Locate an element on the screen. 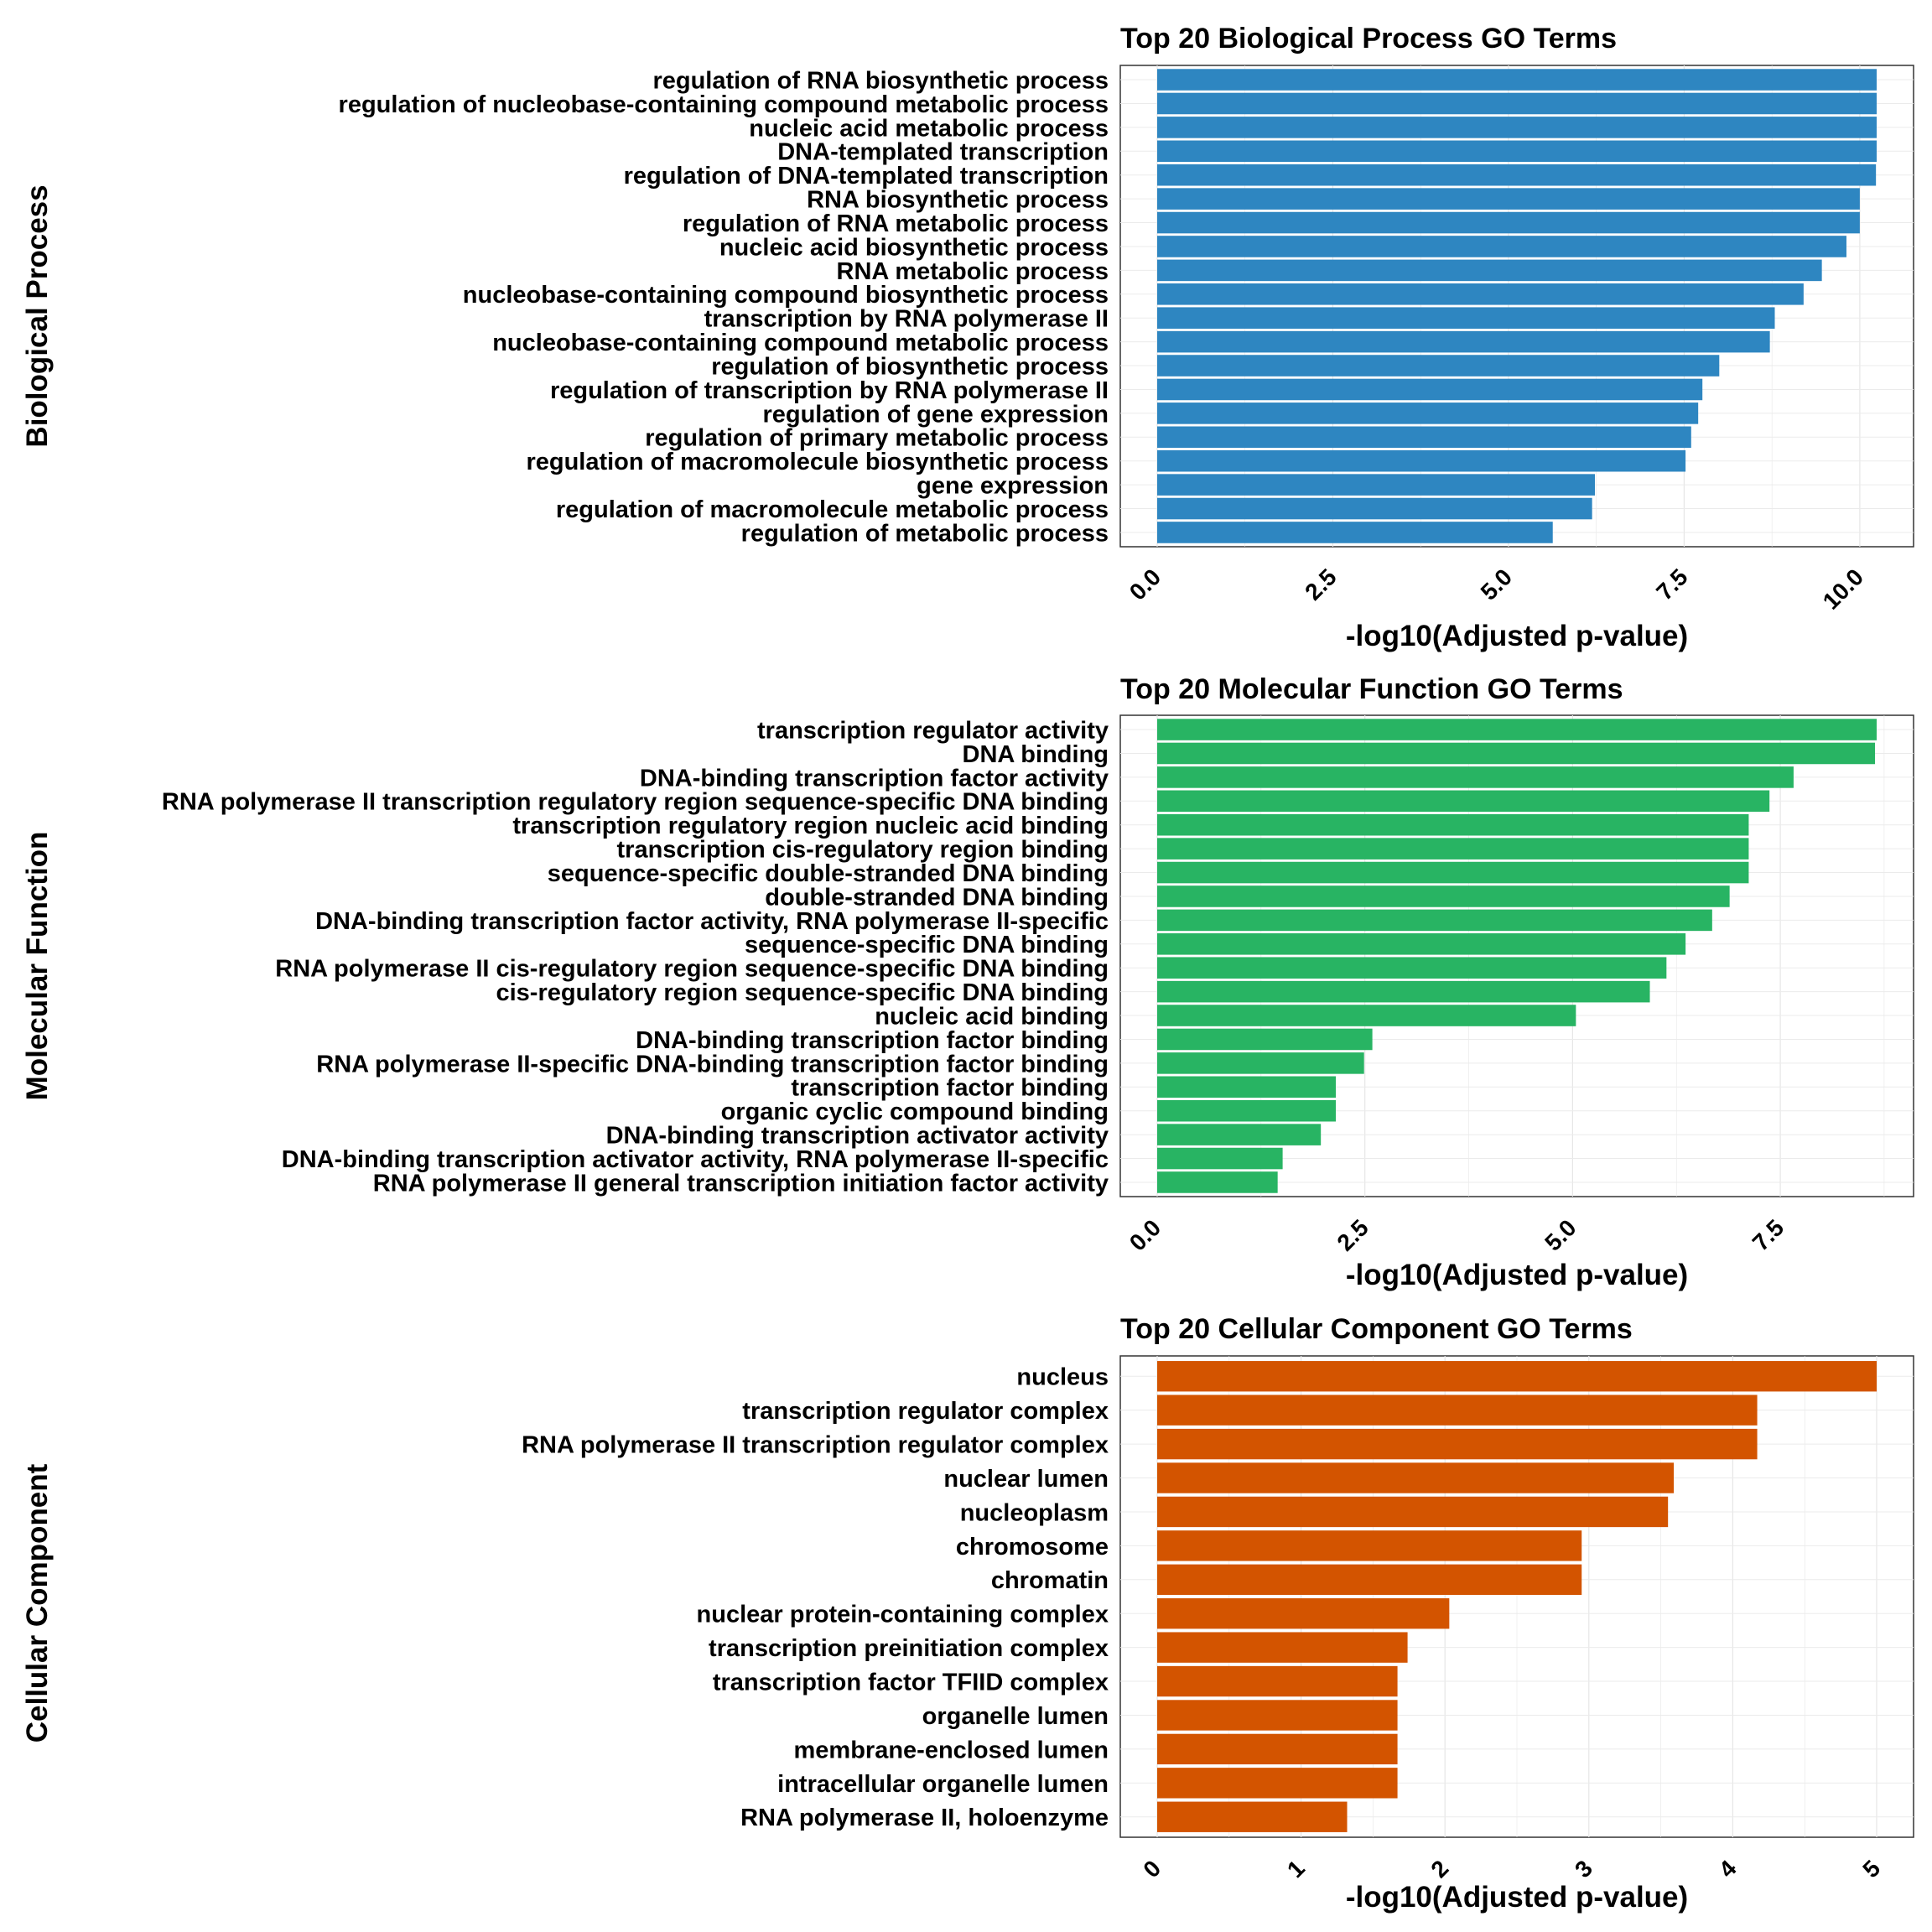  x-tick-label: 2.5 is located at coordinates (1352, 1234).